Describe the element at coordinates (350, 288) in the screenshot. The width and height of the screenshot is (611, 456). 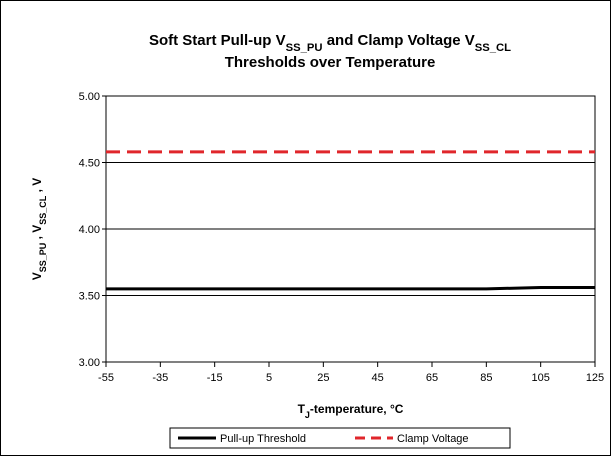
I see `series-line` at that location.